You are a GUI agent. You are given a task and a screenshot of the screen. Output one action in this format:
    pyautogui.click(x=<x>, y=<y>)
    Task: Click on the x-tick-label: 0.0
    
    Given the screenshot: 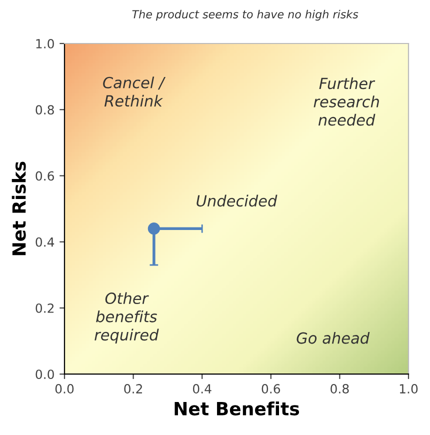 What is the action you would take?
    pyautogui.click(x=64, y=389)
    